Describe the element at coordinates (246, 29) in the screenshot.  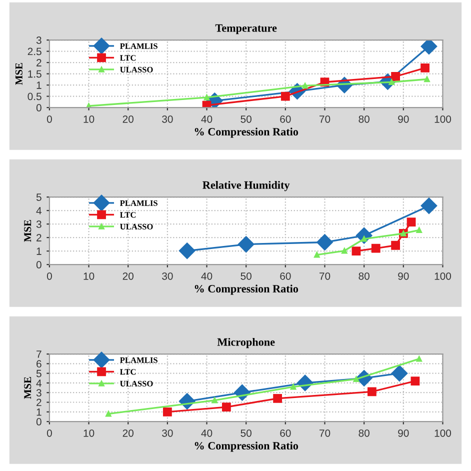
I see `chart-title: Temperature` at that location.